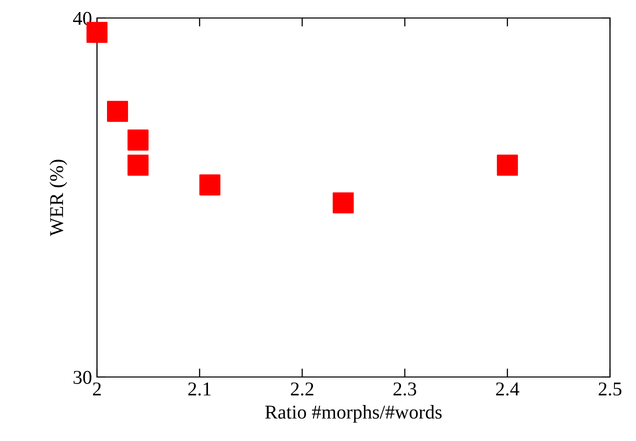  What do you see at coordinates (405, 389) in the screenshot?
I see `x-tick-label: 2.3` at bounding box center [405, 389].